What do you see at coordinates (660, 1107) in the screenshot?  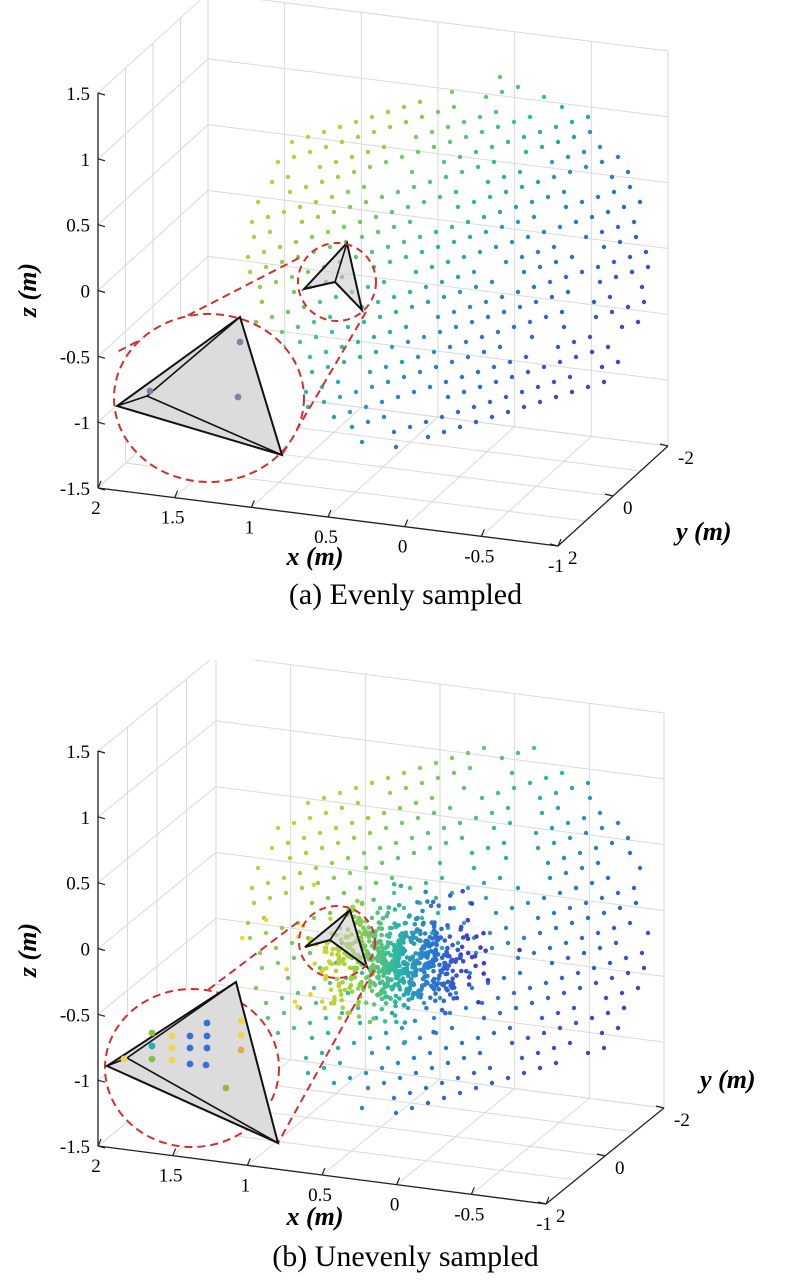 I see `y-tick` at bounding box center [660, 1107].